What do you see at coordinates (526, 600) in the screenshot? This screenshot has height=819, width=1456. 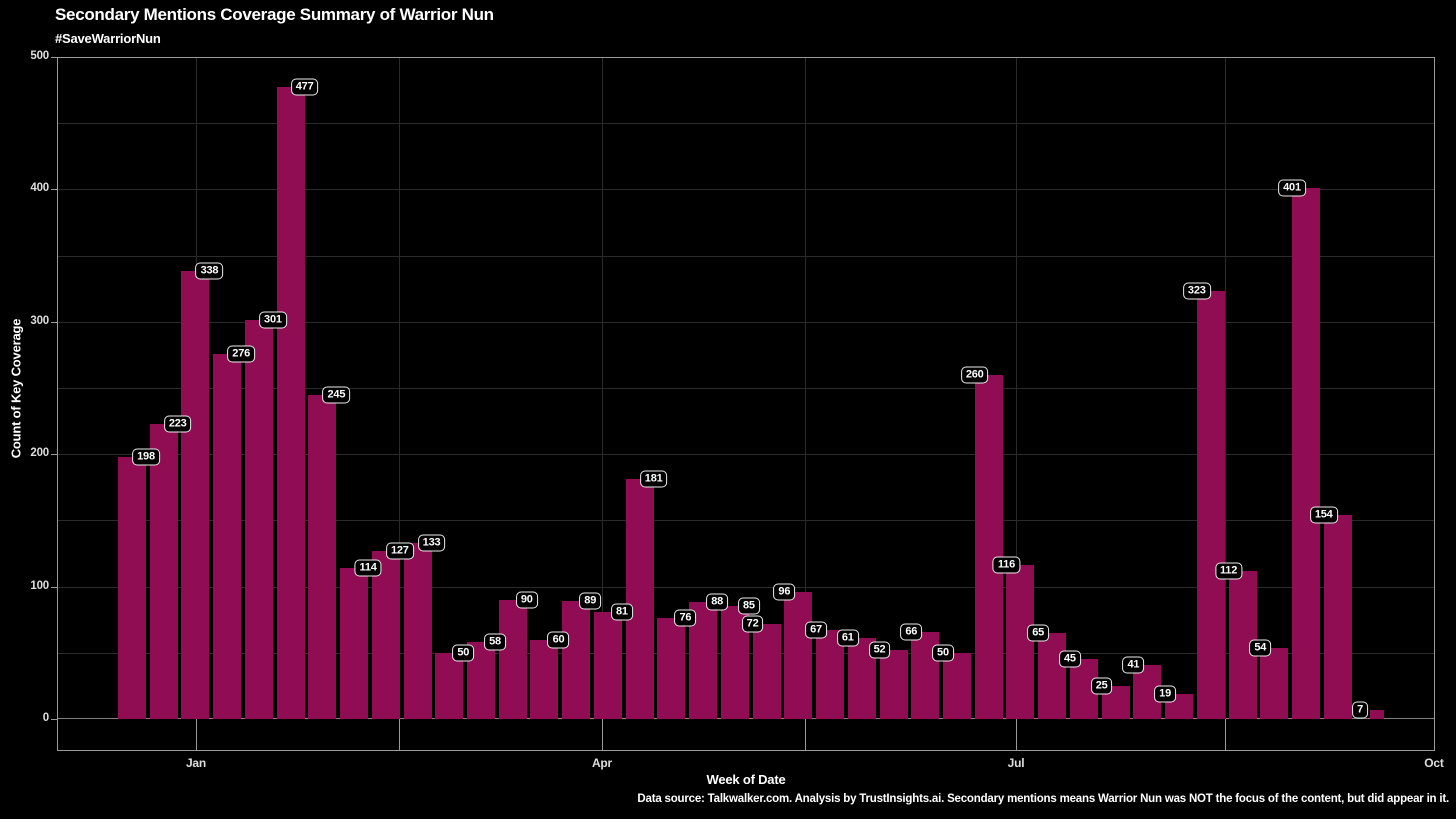 I see `bar-value-label: 90` at bounding box center [526, 600].